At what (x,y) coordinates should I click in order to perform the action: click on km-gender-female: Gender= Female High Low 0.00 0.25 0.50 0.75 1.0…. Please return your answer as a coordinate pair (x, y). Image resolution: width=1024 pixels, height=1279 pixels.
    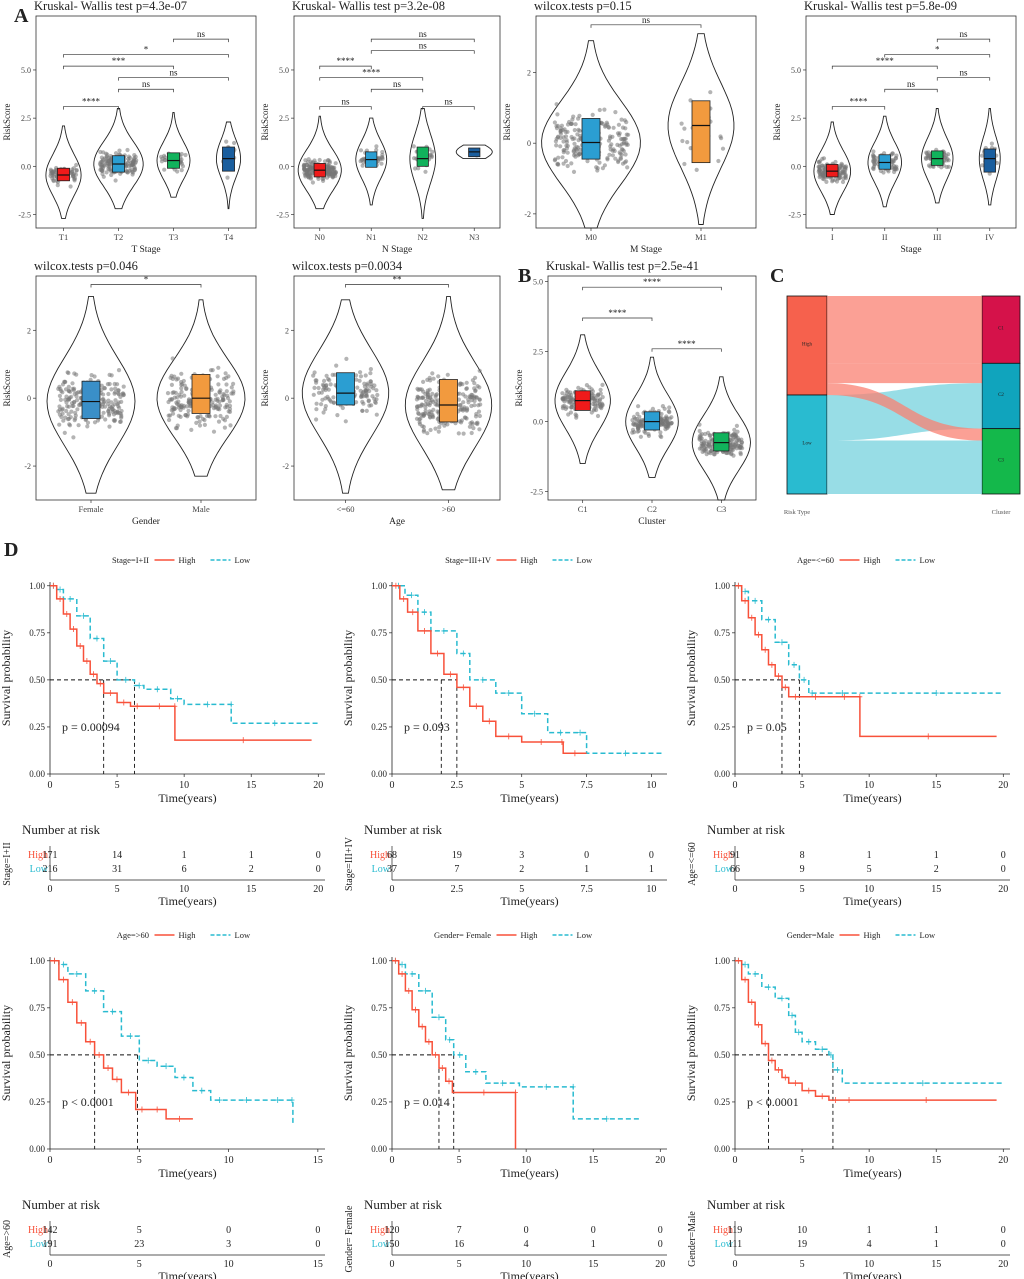
    Looking at the image, I should click on (504, 1104).